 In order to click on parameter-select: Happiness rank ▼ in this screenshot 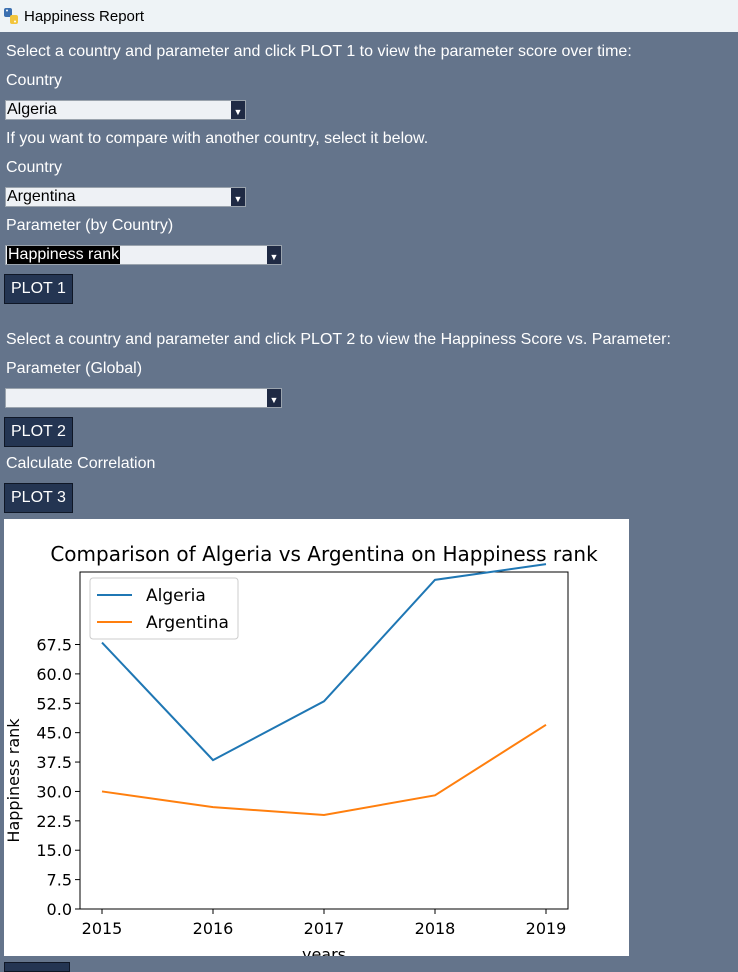, I will do `click(143, 255)`.